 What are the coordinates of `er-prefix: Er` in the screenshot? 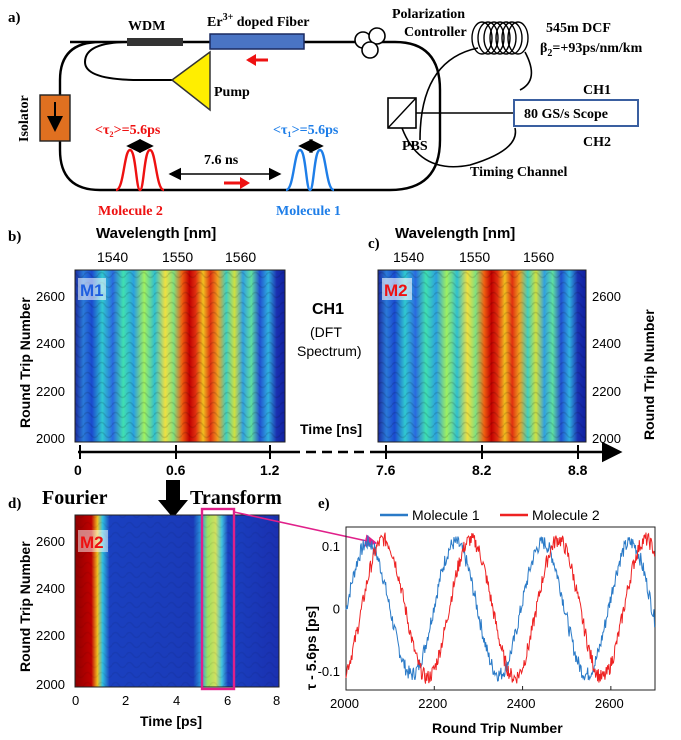 It's located at (215, 22).